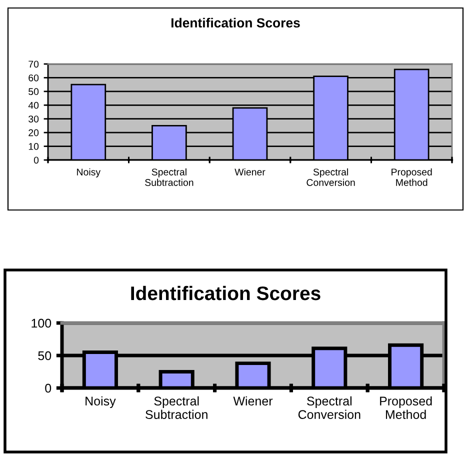  Describe the element at coordinates (33, 78) in the screenshot. I see `y-tick-label: 60` at that location.